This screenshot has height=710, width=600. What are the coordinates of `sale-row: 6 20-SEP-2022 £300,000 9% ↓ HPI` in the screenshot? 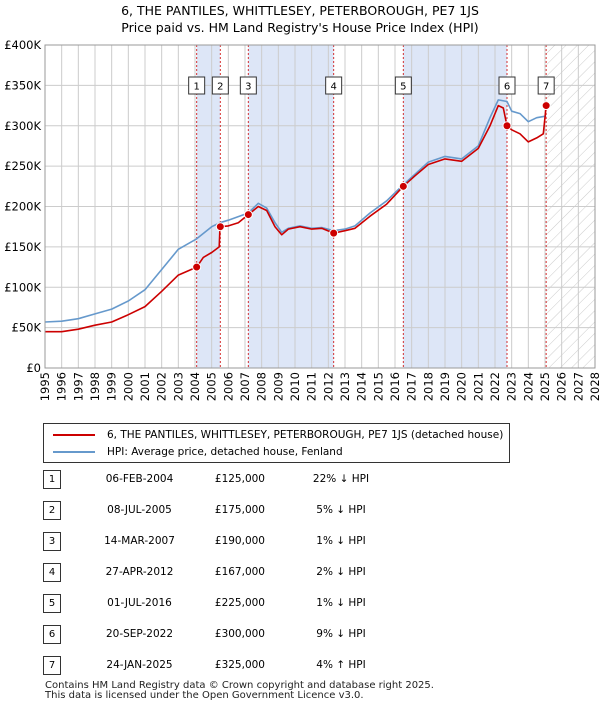 It's located at (253, 635).